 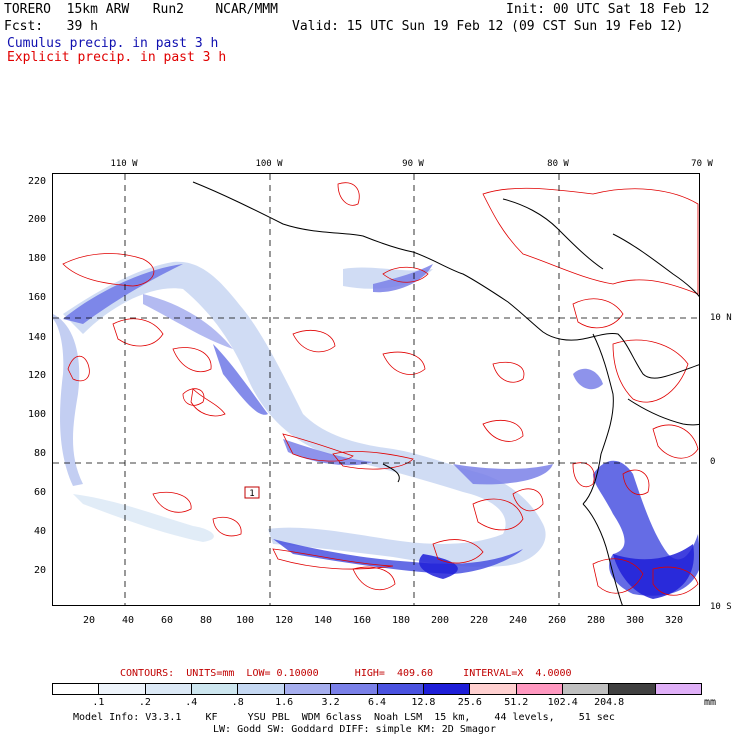 What do you see at coordinates (284, 620) in the screenshot?
I see `x-tick: 120` at bounding box center [284, 620].